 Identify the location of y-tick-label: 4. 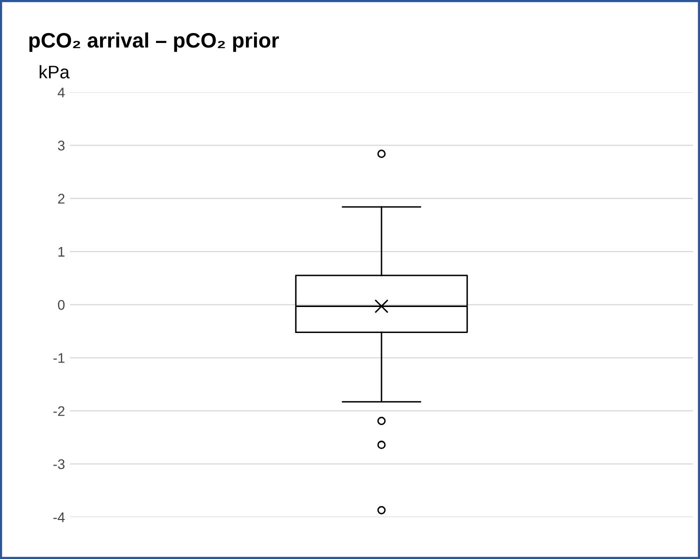
(61, 93).